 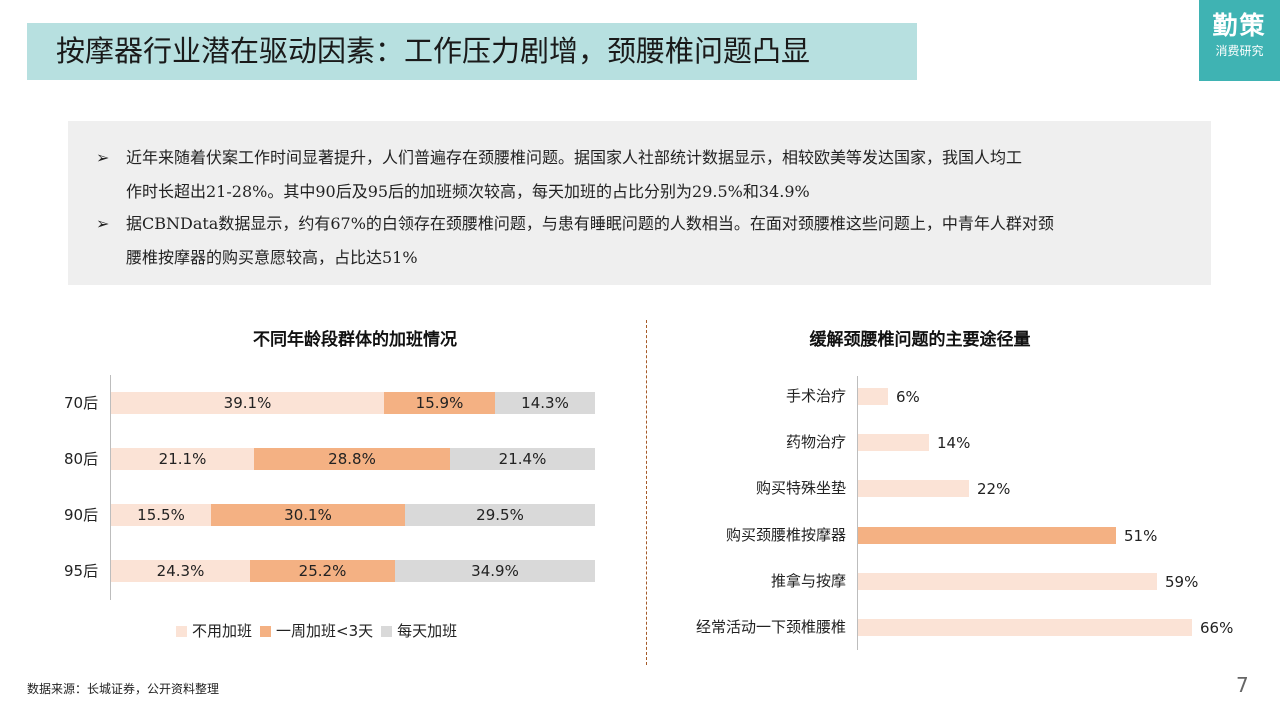 I want to click on age-group-label: 90后, so click(x=81, y=515).